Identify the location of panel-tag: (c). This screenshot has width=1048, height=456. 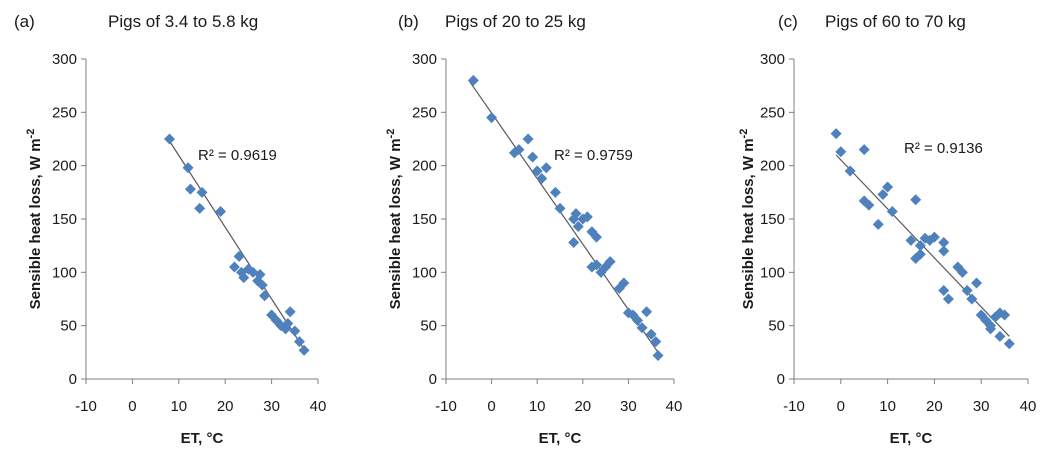
(788, 21).